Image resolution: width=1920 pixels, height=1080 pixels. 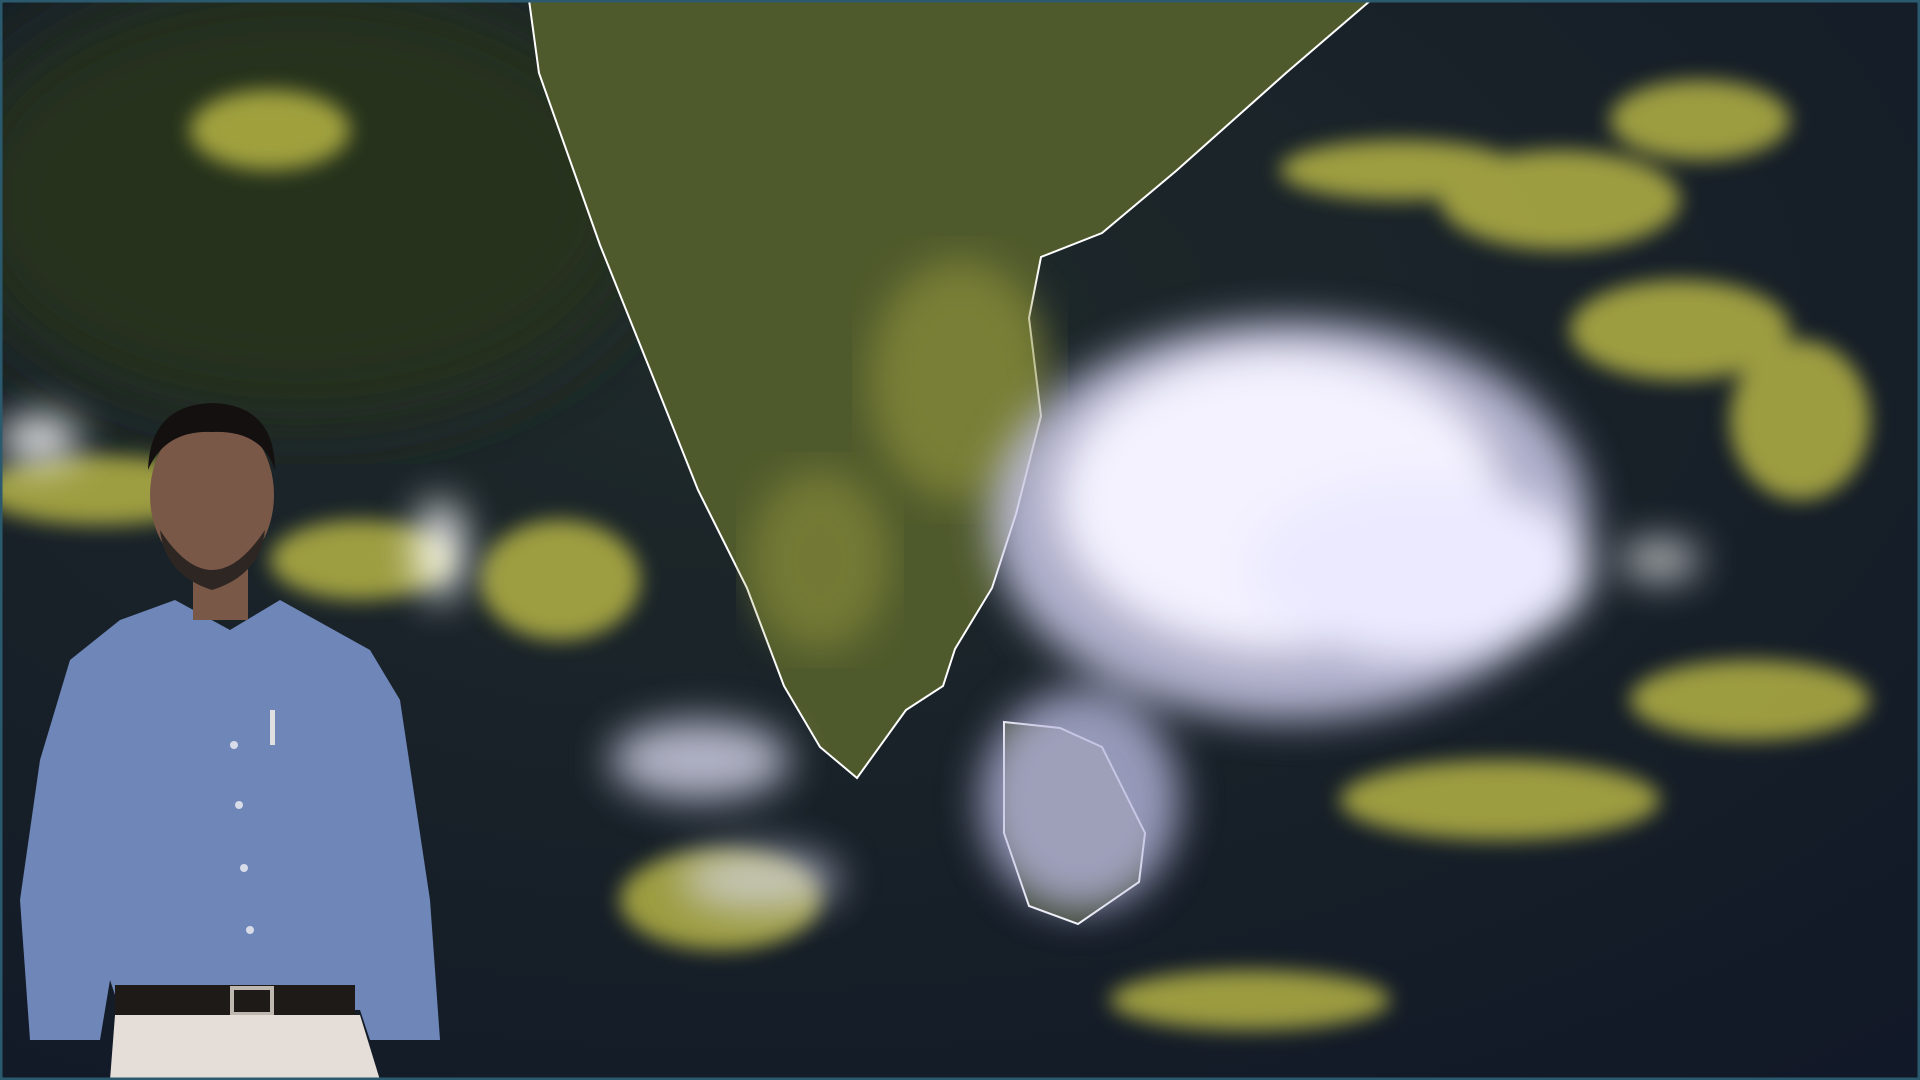 What do you see at coordinates (242, 837) in the screenshot?
I see `shirt-buttons` at bounding box center [242, 837].